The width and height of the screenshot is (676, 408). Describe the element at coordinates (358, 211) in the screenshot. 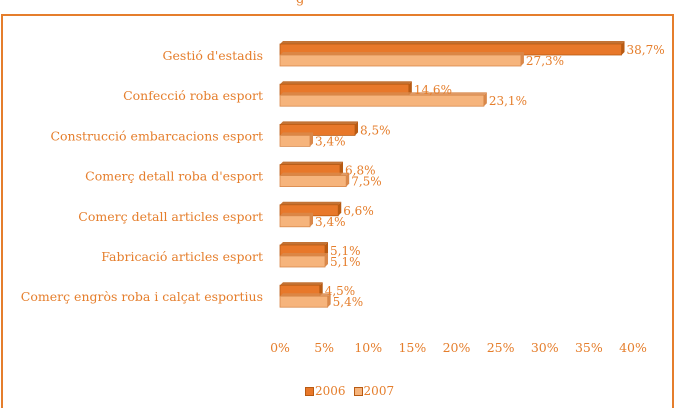

I see `data-label-2006: 6,6%` at that location.